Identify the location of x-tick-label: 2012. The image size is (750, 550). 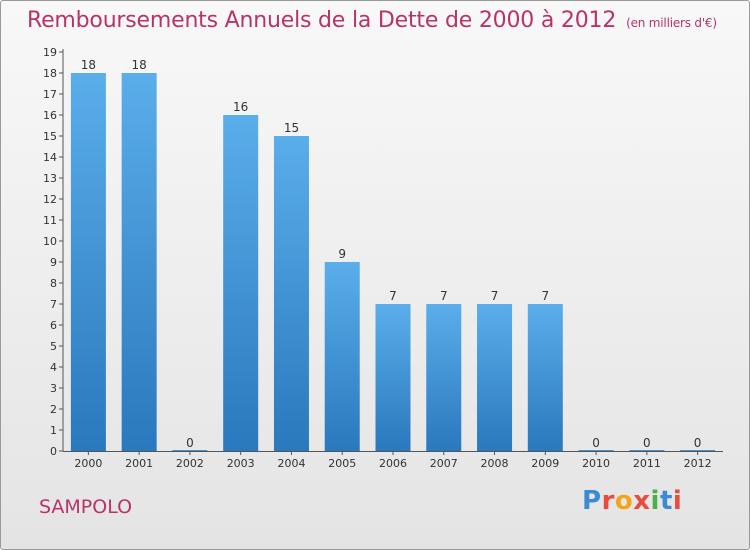
(698, 463).